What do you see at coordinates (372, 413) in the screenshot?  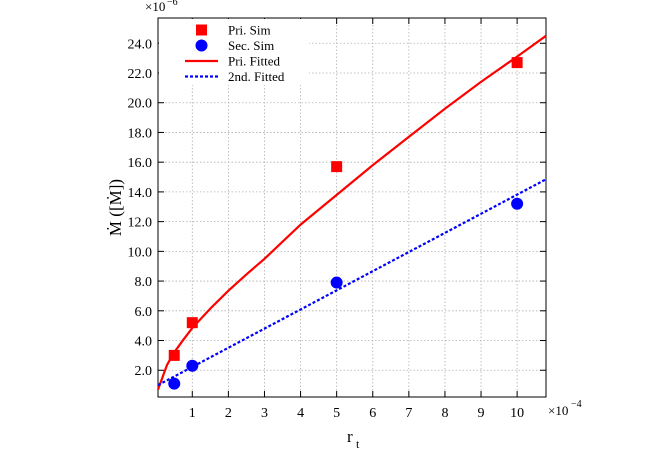 I see `x-tick-label: 6` at bounding box center [372, 413].